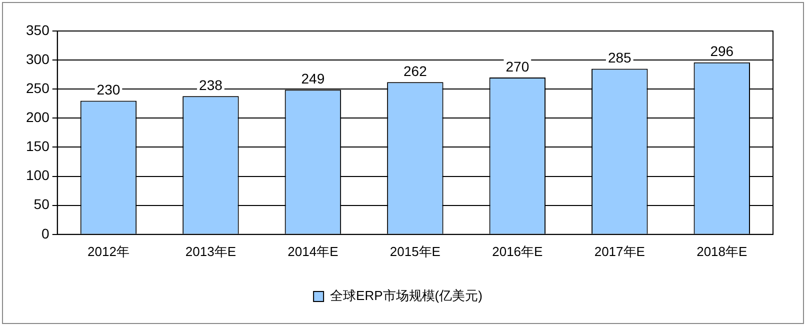 The image size is (808, 328). I want to click on data-label: 262, so click(416, 71).